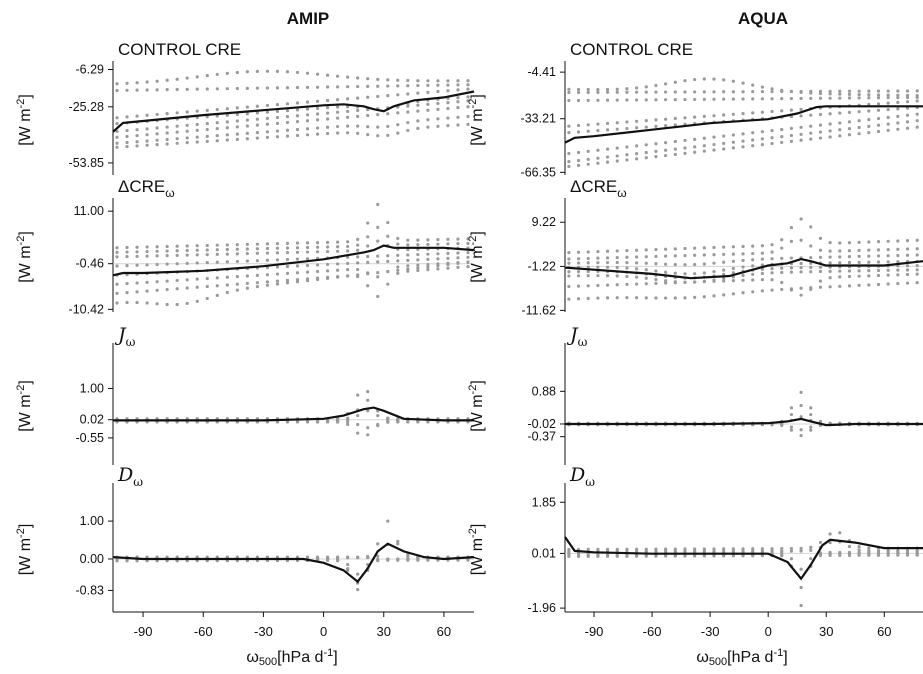 The width and height of the screenshot is (923, 674). I want to click on y-tick-label: 1.00, so click(92, 388).